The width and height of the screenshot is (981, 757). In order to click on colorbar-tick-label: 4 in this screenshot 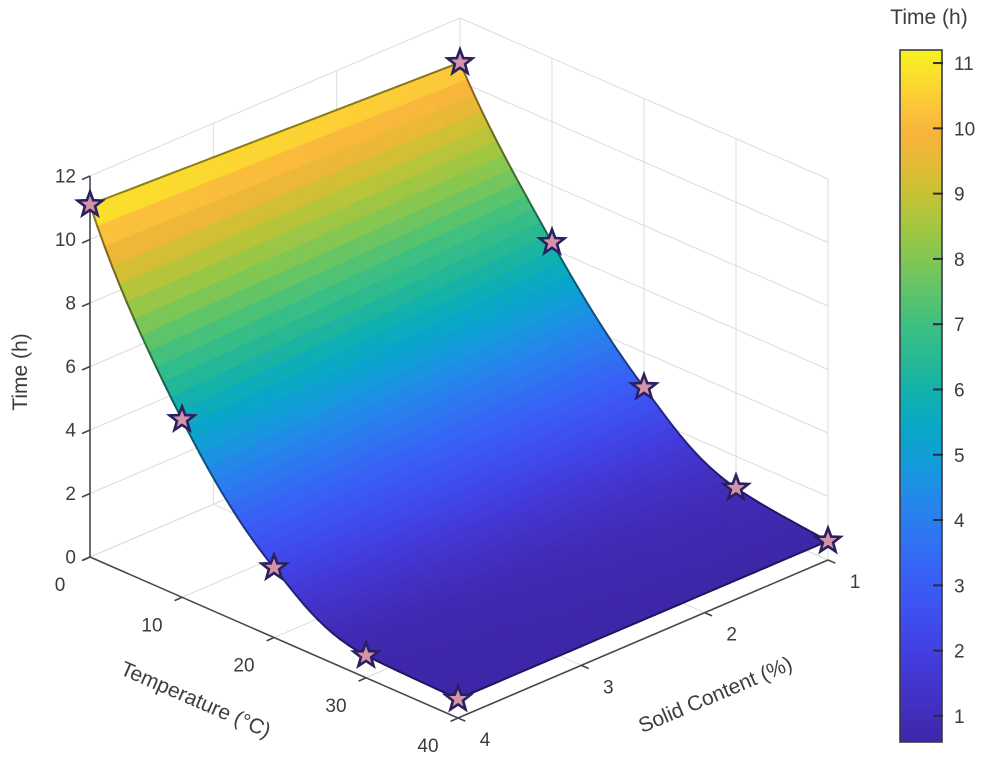, I will do `click(959, 521)`.